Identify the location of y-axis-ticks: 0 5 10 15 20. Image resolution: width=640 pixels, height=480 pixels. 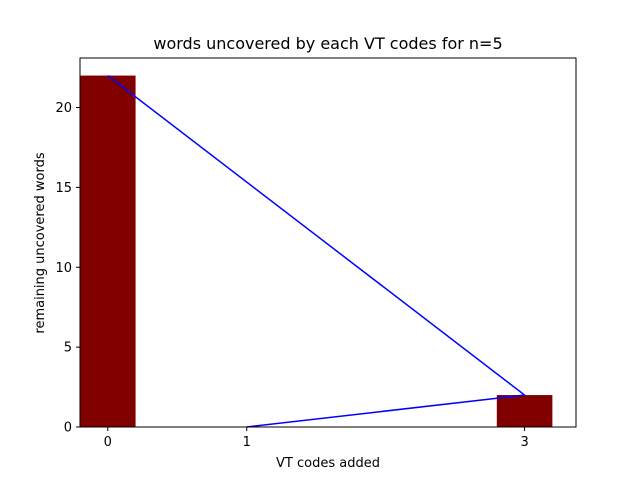
(67, 268).